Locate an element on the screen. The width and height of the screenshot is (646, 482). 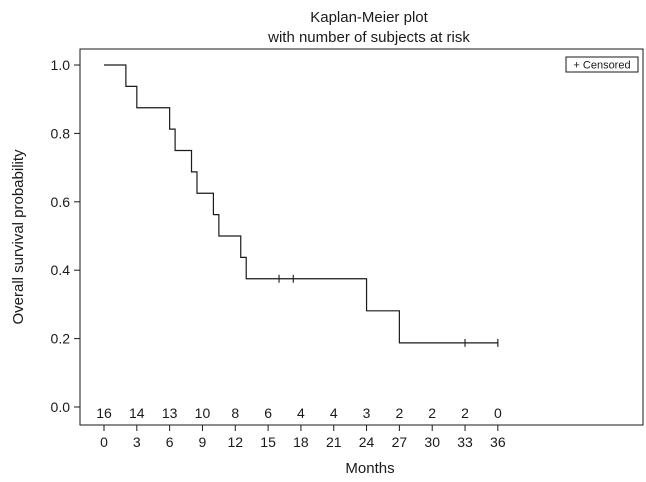
x-tick-label: 21 is located at coordinates (334, 442).